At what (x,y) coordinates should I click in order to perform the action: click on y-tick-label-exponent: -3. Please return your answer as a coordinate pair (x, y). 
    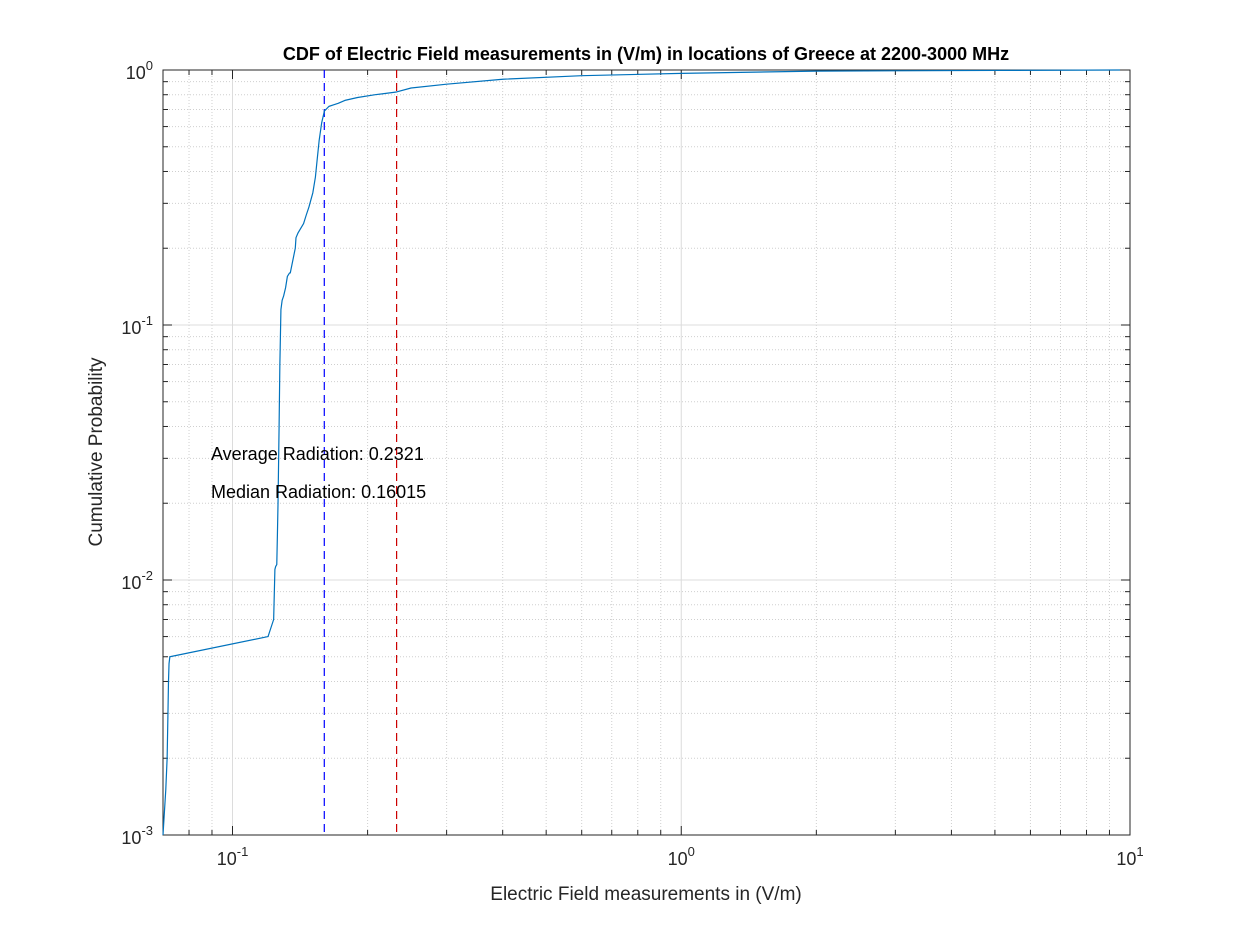
    Looking at the image, I should click on (147, 830).